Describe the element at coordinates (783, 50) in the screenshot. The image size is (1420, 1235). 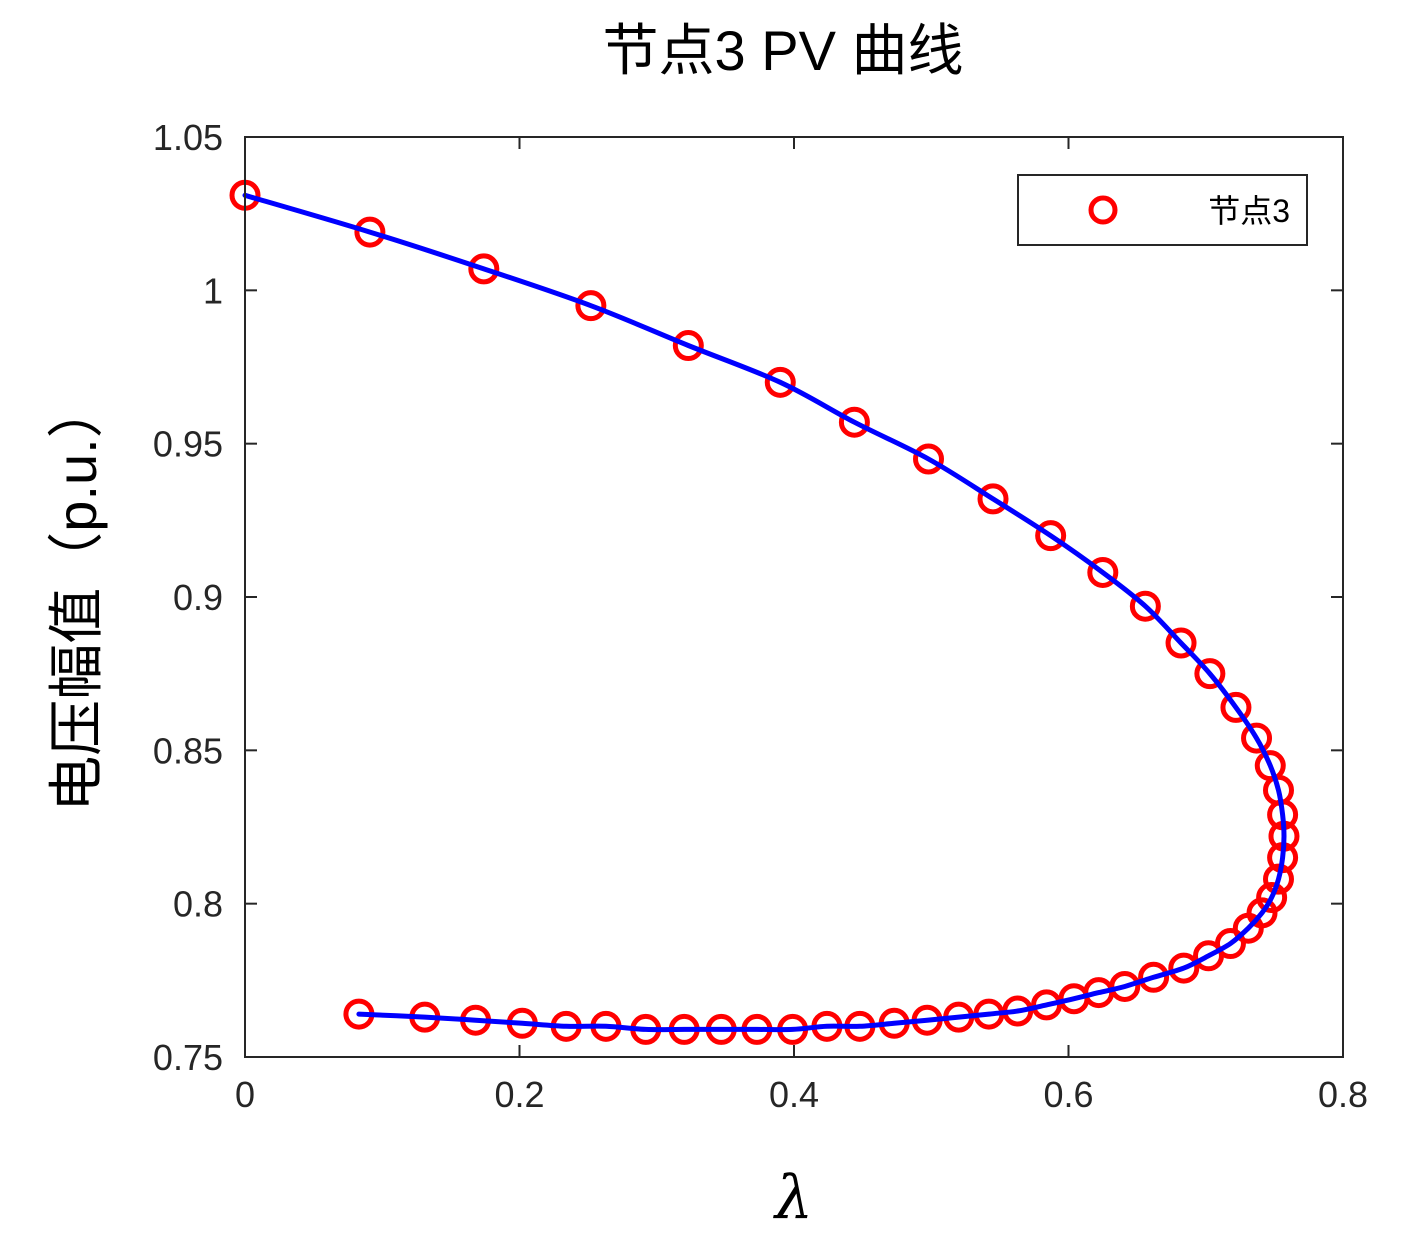
I see `chart-title: 节点3 PV 曲线` at that location.